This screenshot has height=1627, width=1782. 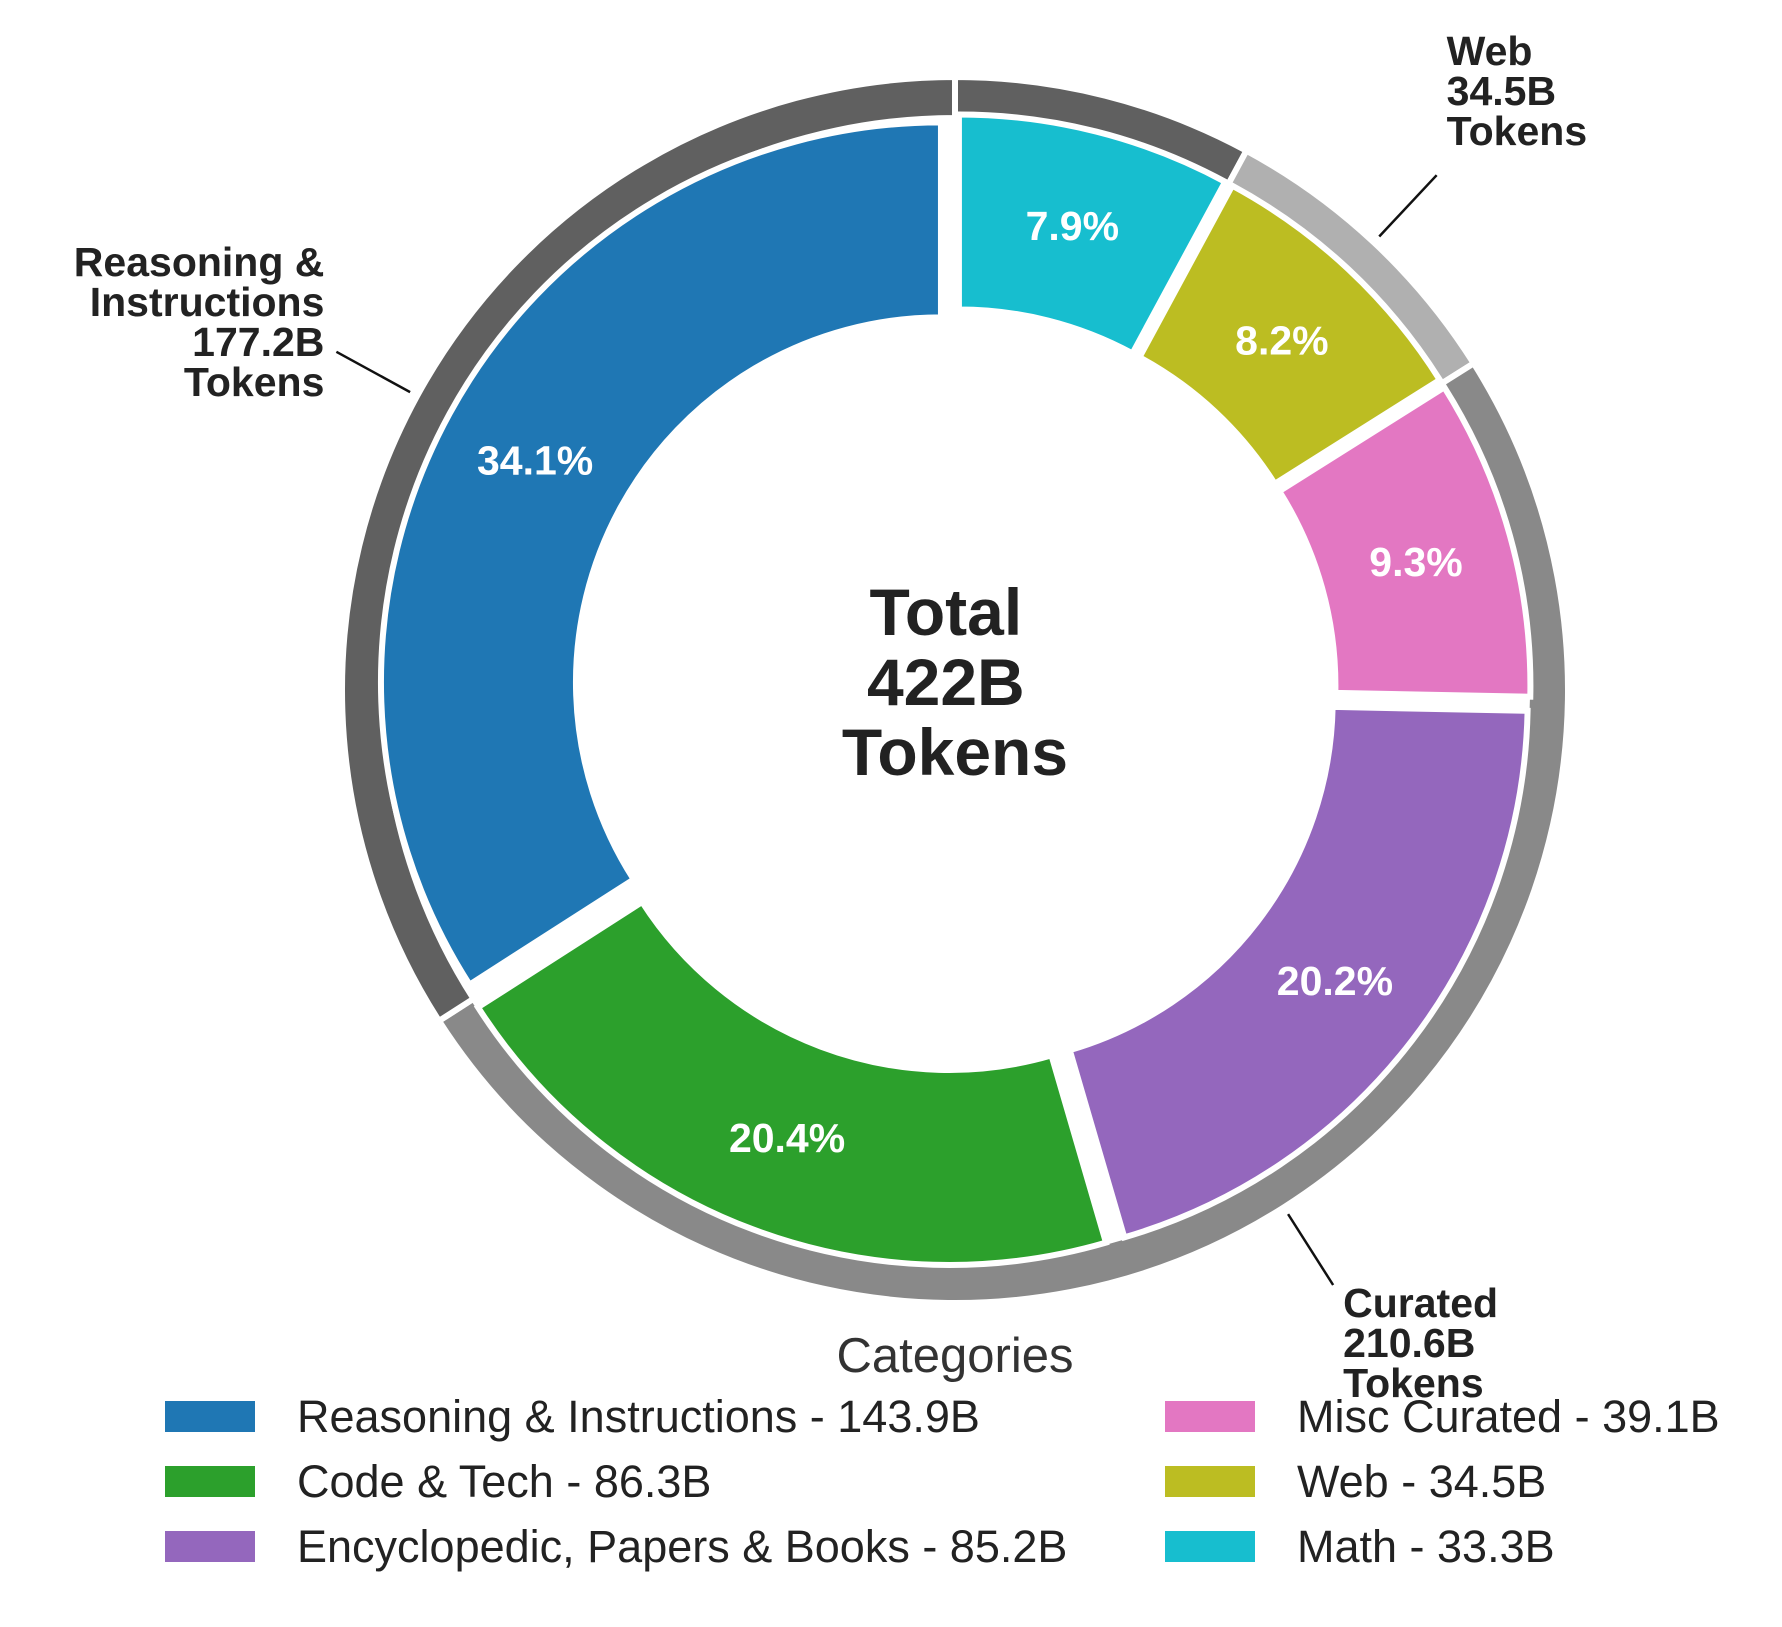 What do you see at coordinates (199, 262) in the screenshot?
I see `group-label-line: Reasoning &` at bounding box center [199, 262].